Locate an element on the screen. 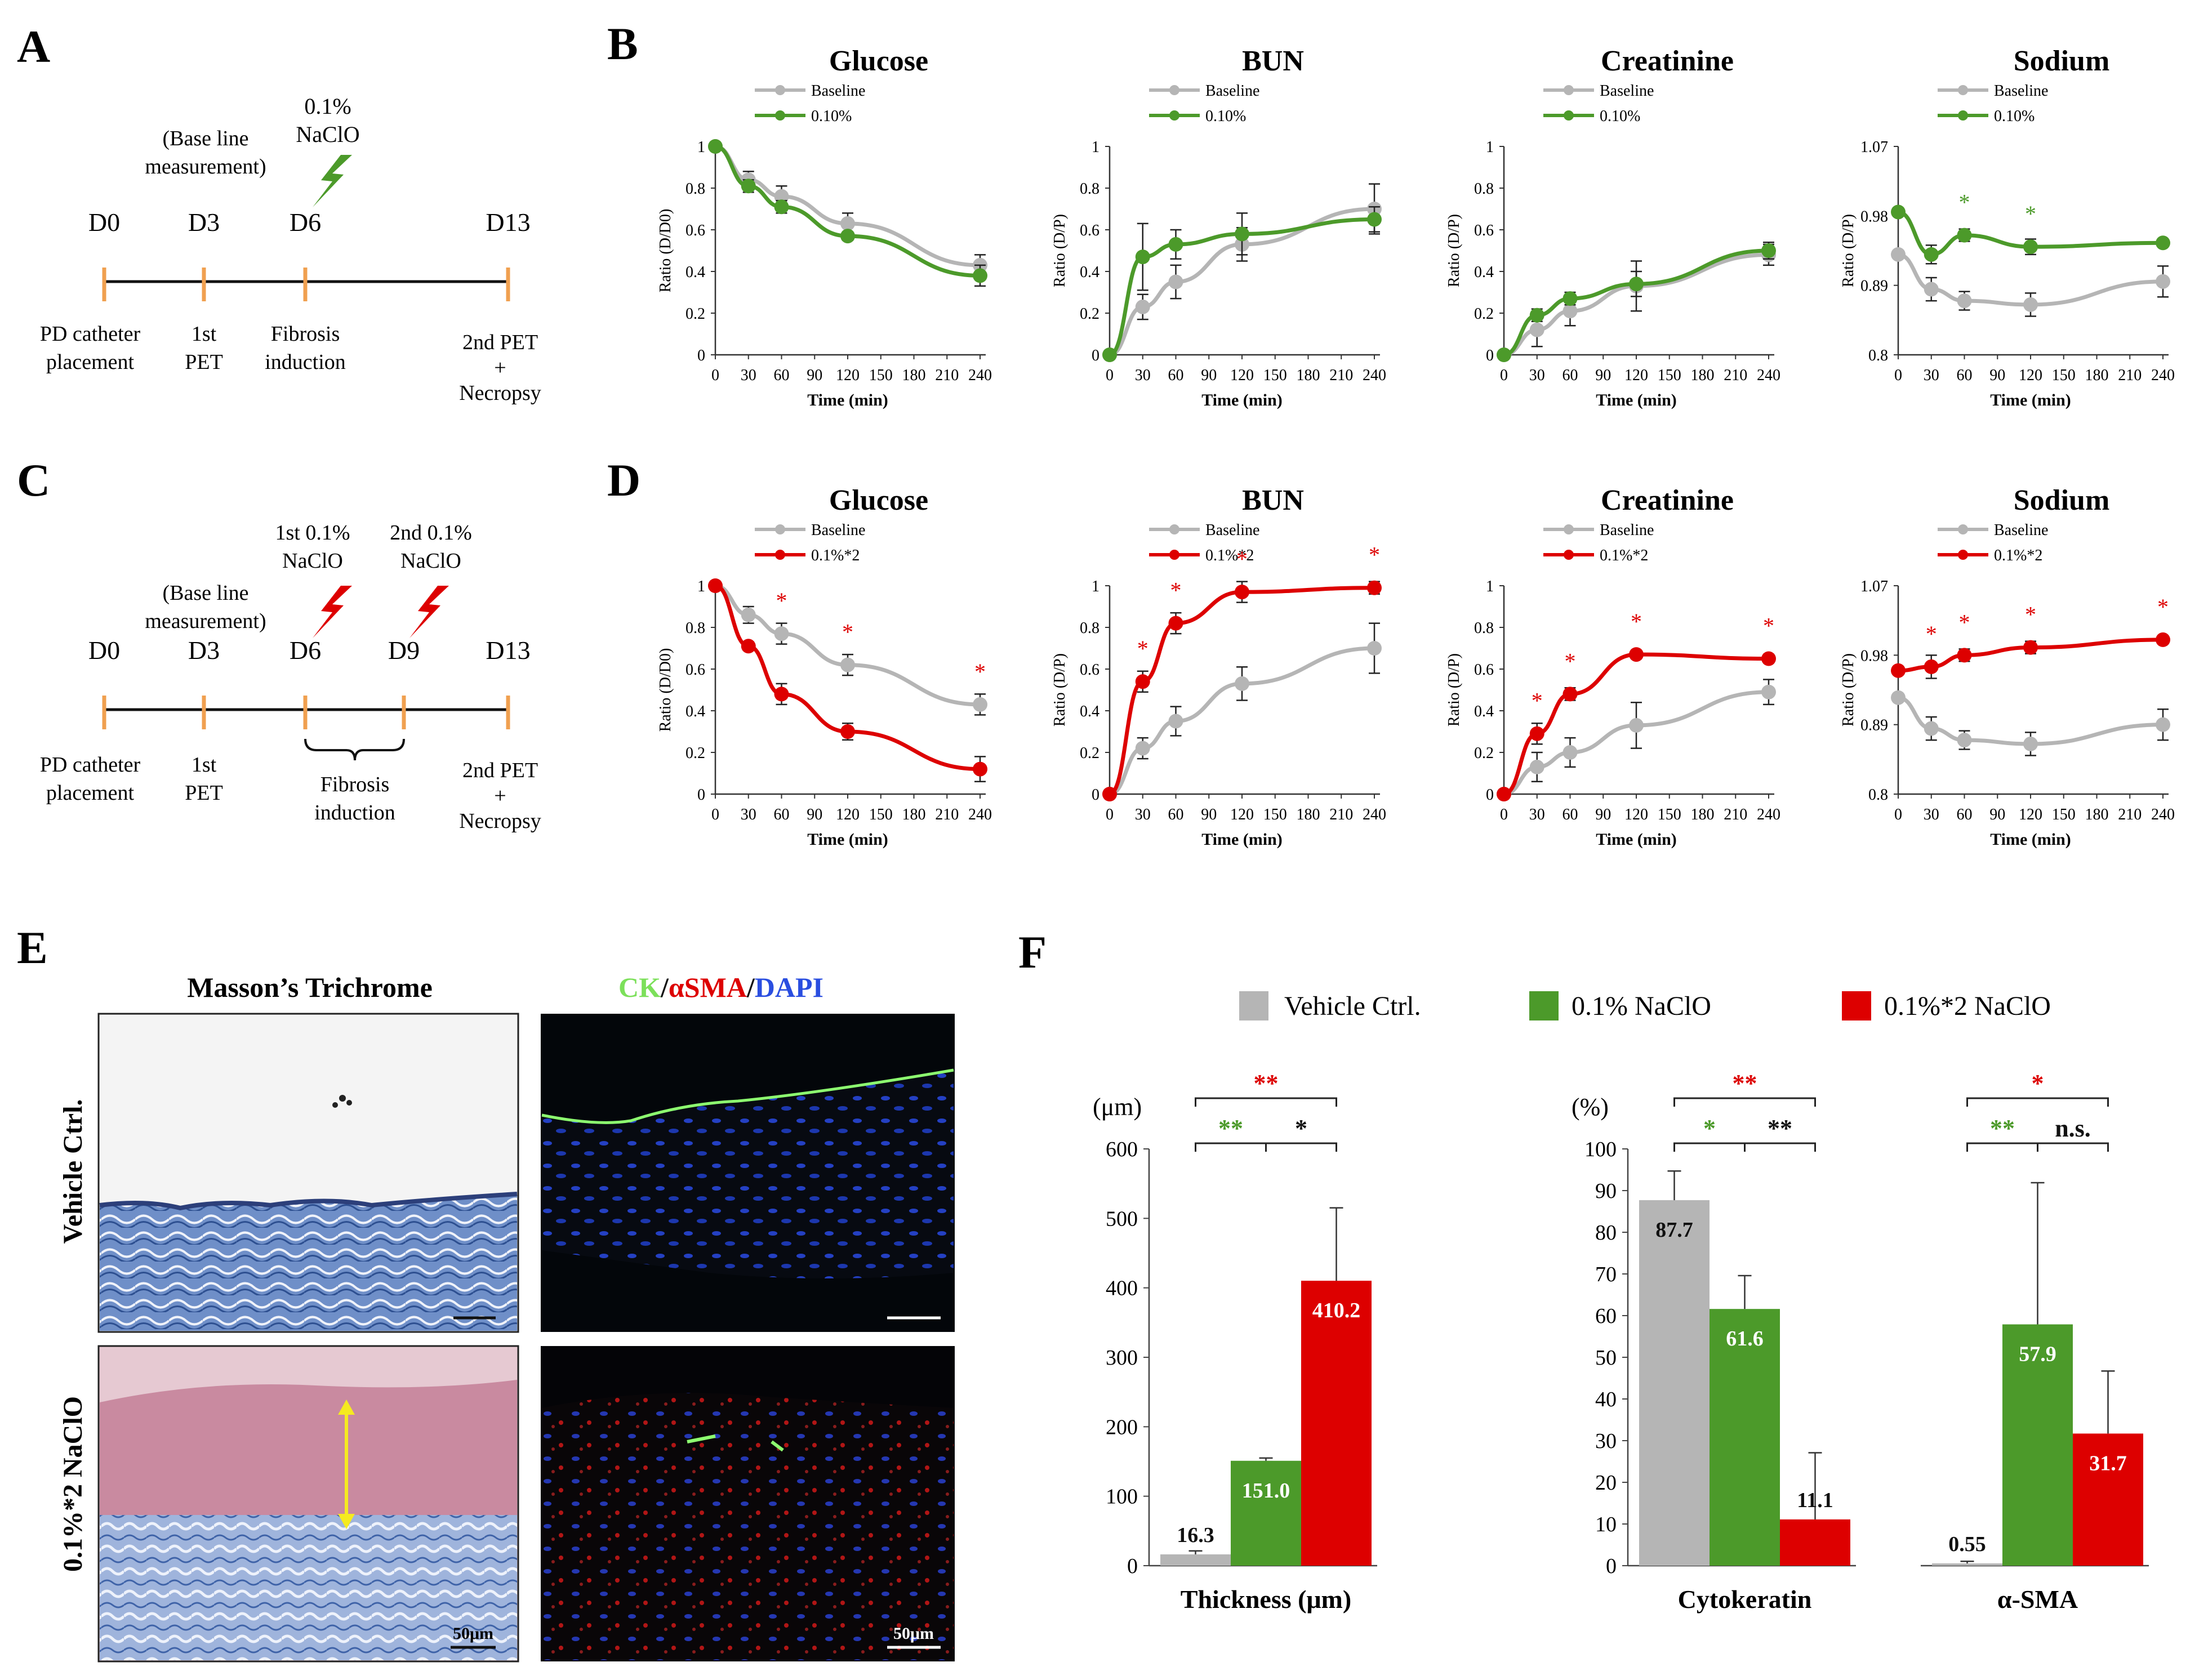  significance-label: ** is located at coordinates (1230, 1128).